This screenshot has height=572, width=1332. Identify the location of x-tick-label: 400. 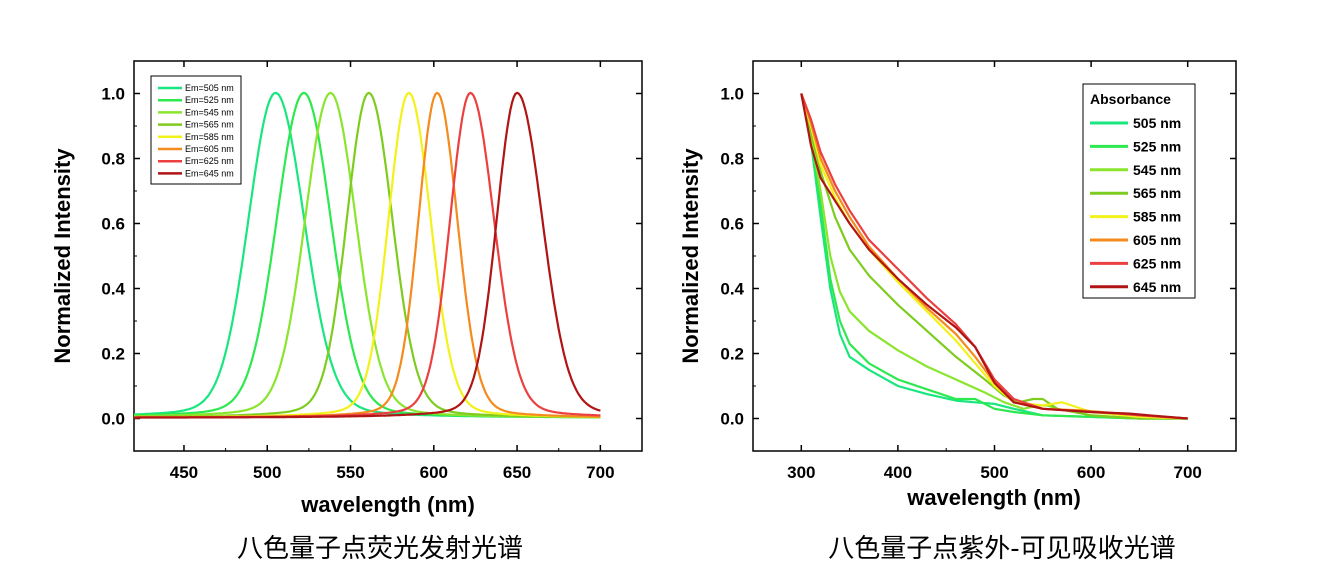
(898, 472).